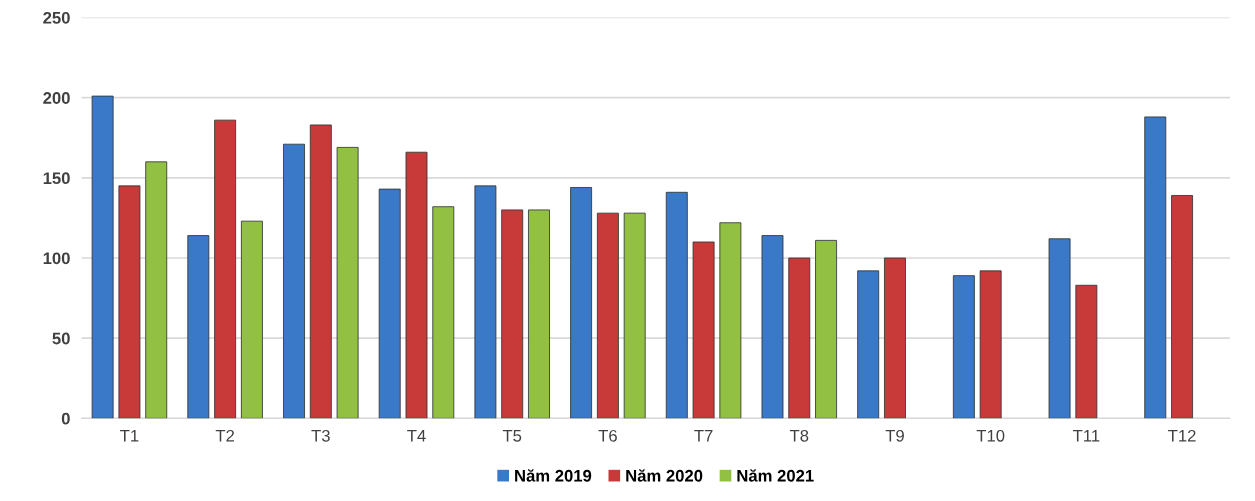  What do you see at coordinates (1086, 436) in the screenshot?
I see `x-tick-label: T11` at bounding box center [1086, 436].